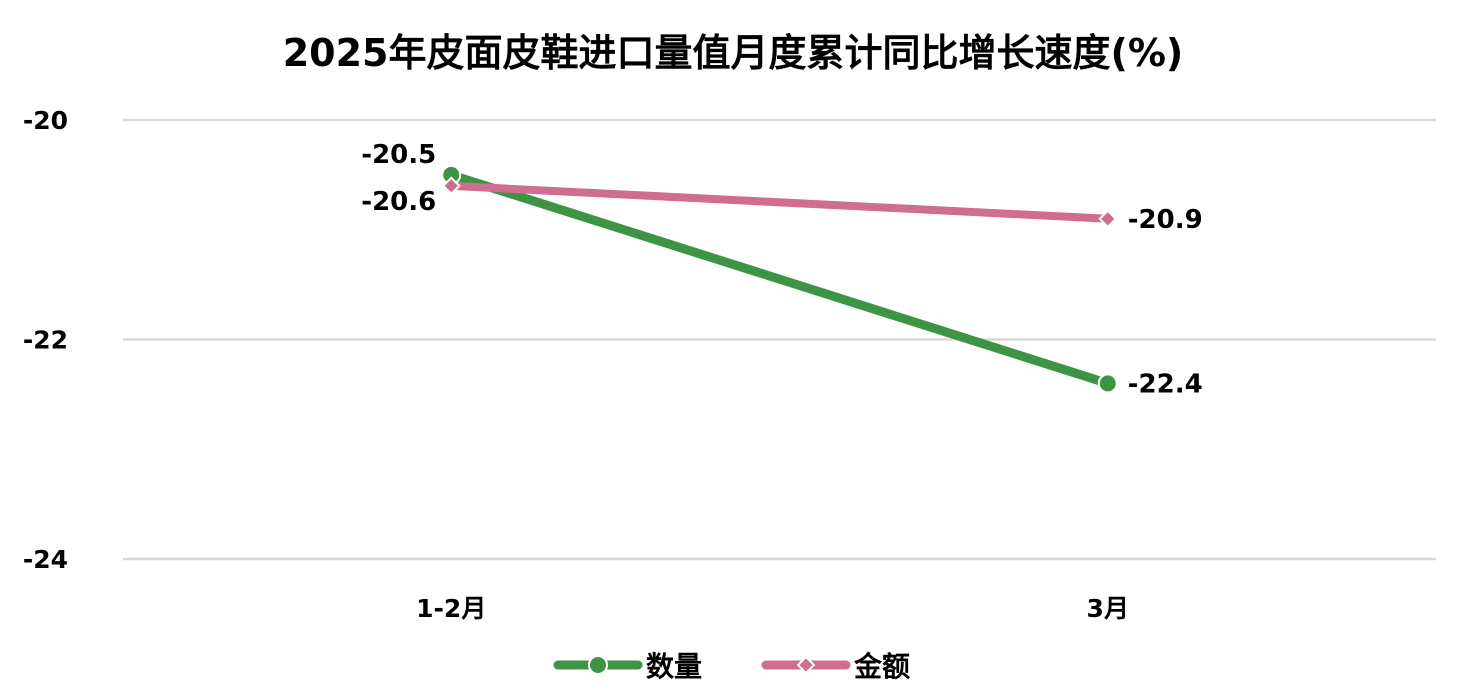 This screenshot has width=1466, height=700. Describe the element at coordinates (731, 666) in the screenshot. I see `legend: 数量 金额` at that location.